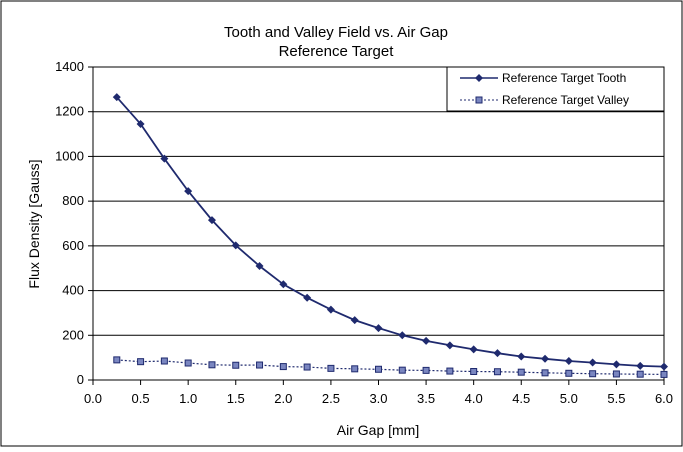  What do you see at coordinates (73, 245) in the screenshot?
I see `y-tick-label: 600` at bounding box center [73, 245].